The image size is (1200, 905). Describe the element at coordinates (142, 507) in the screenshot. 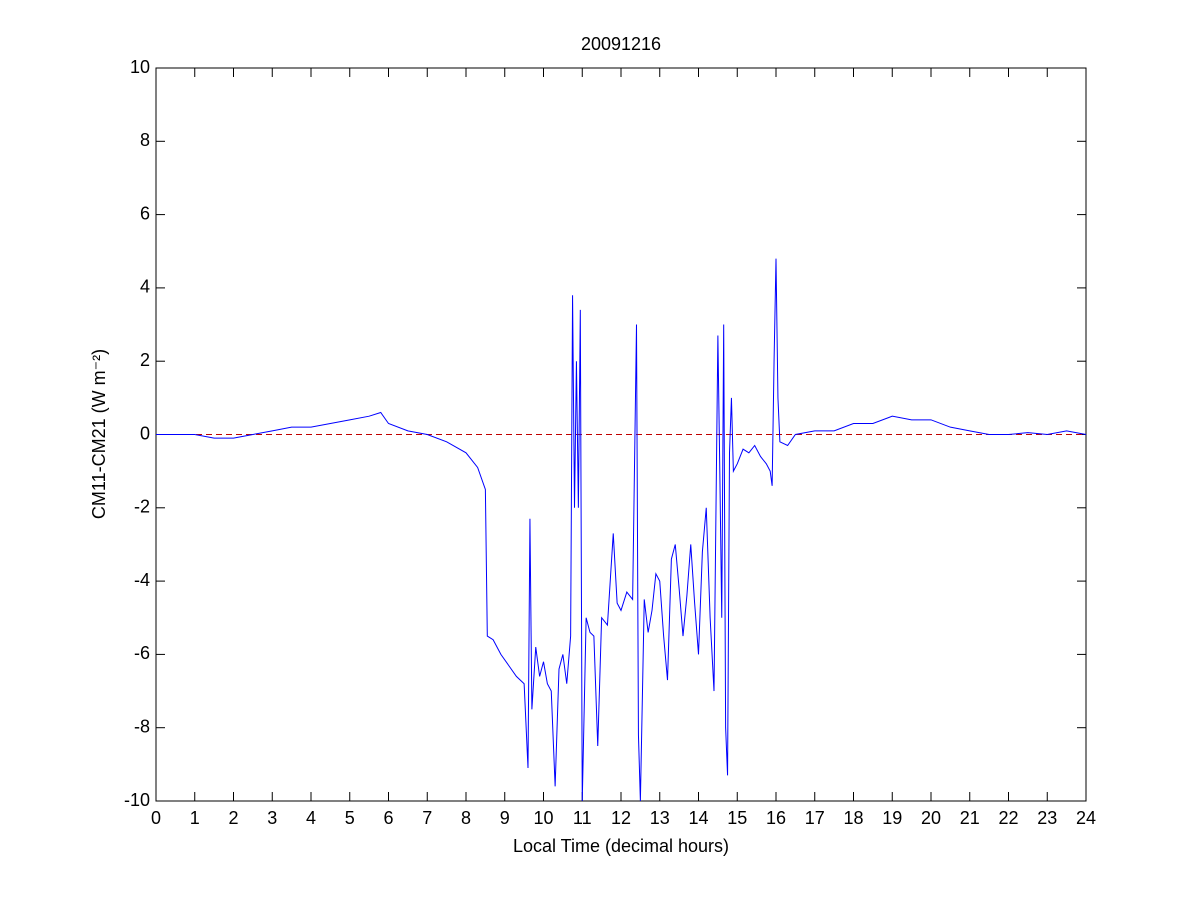

I see `y-tick-label: -2` at that location.